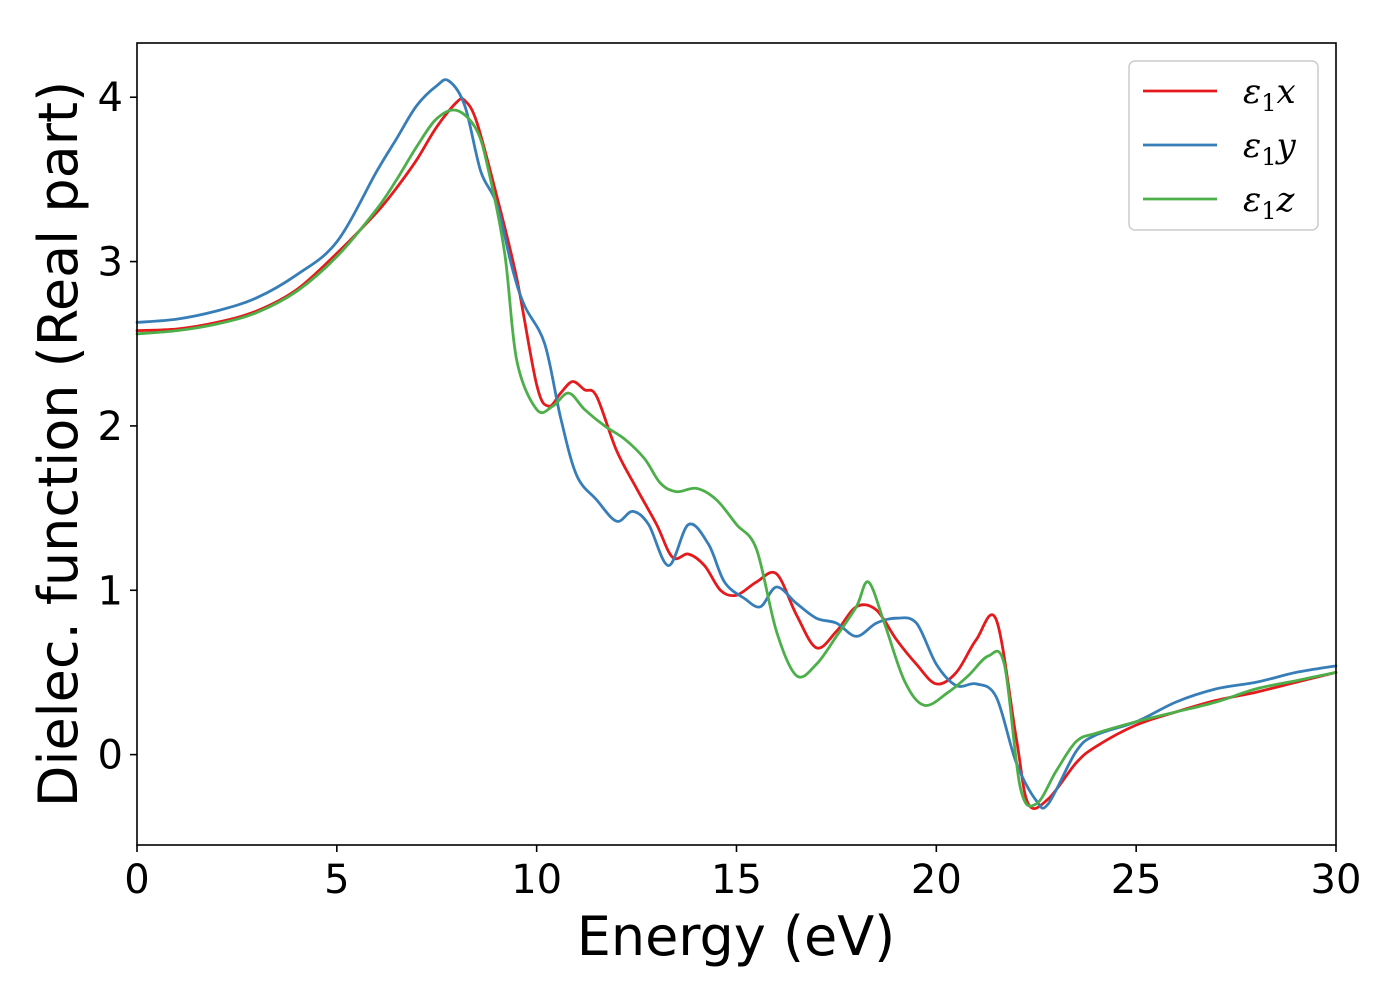  I want to click on x-axis-ticks: 0 5 10 15 20 25 30, so click(742, 874).